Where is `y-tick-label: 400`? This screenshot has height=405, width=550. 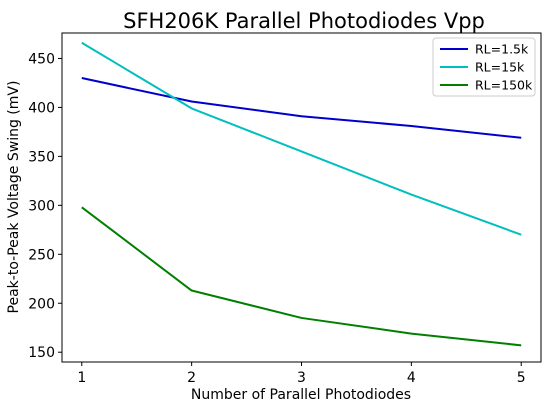 y-tick-label: 400 is located at coordinates (41, 108).